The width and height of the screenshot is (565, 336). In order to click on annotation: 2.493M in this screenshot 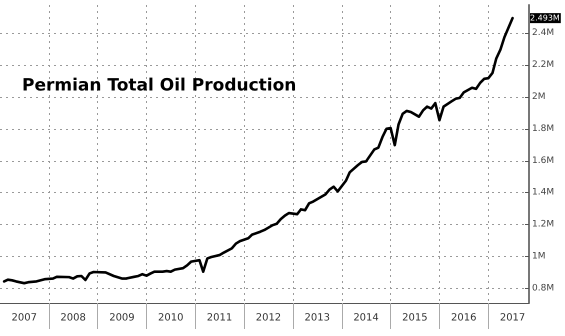, I will do `click(545, 18)`.